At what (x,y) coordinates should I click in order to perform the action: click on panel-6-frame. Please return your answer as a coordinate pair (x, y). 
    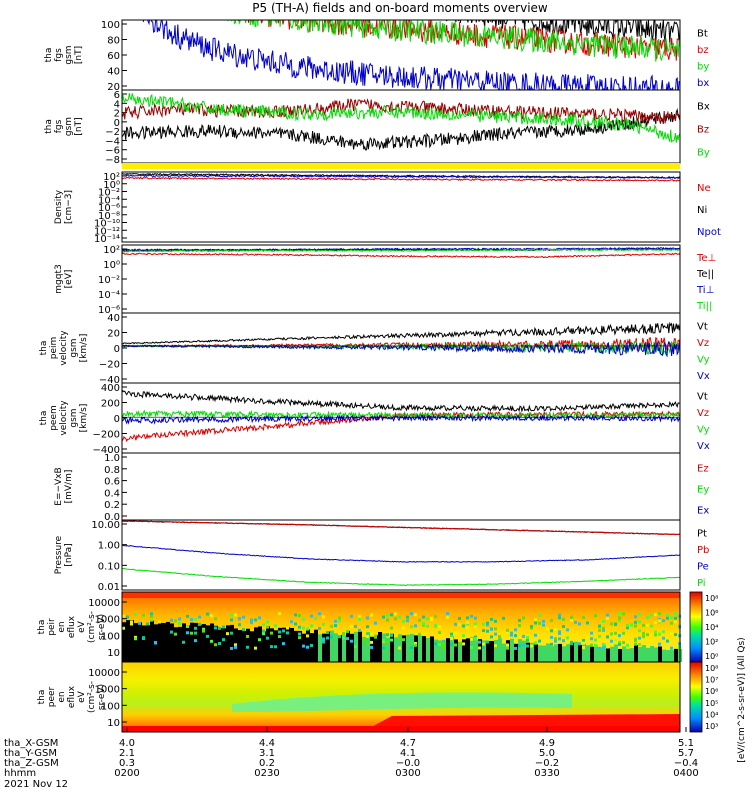
    Looking at the image, I should click on (401, 486).